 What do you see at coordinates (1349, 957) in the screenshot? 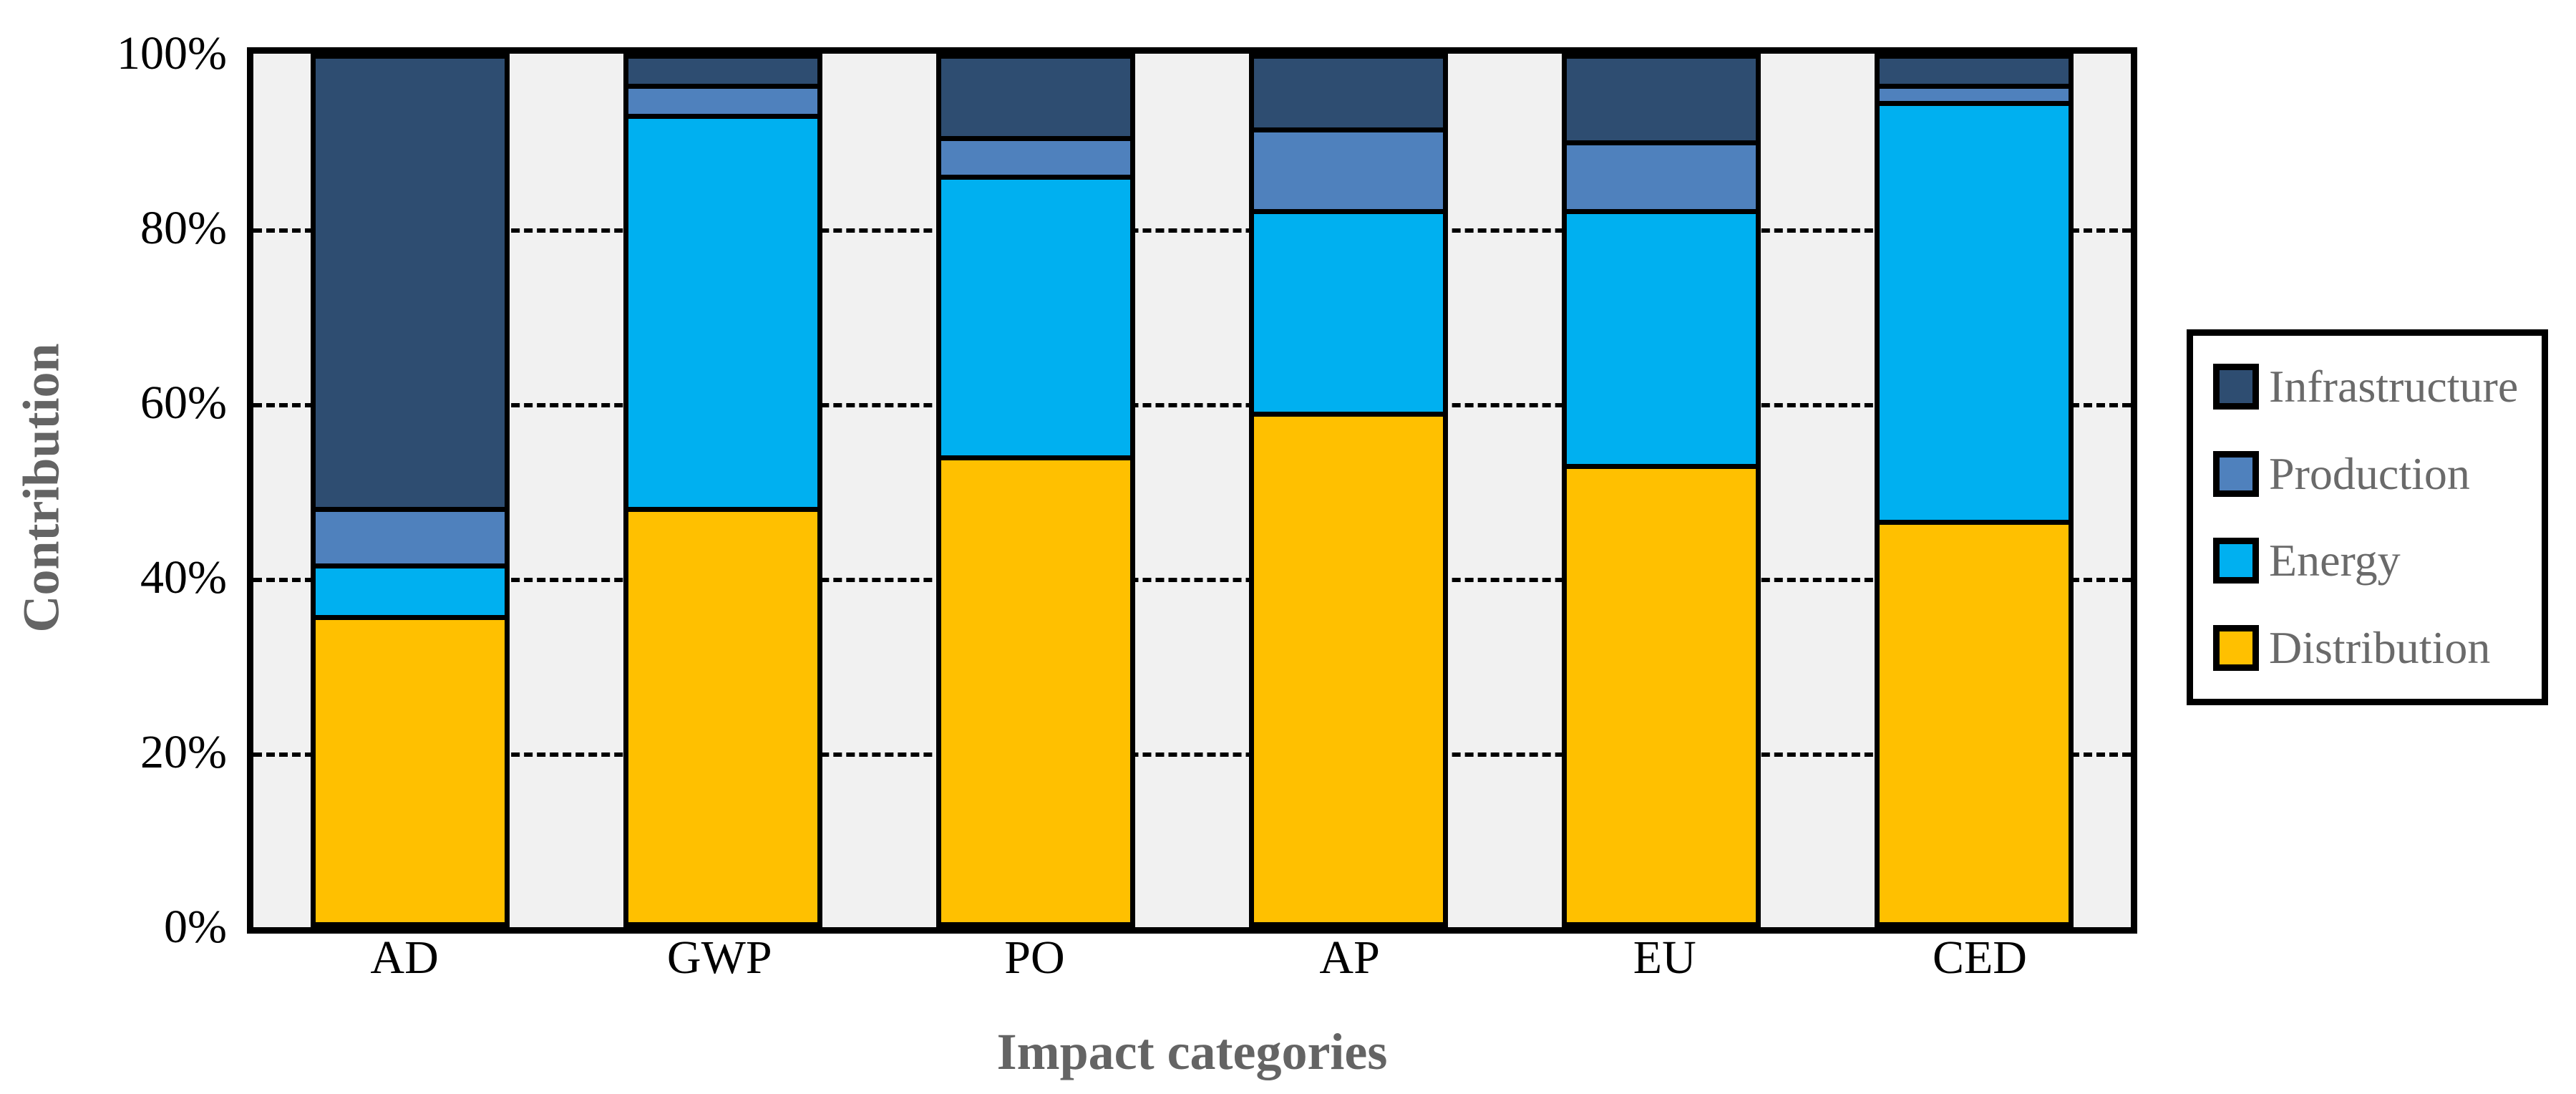
I see `x-tick-label-ap: AP` at bounding box center [1349, 957].